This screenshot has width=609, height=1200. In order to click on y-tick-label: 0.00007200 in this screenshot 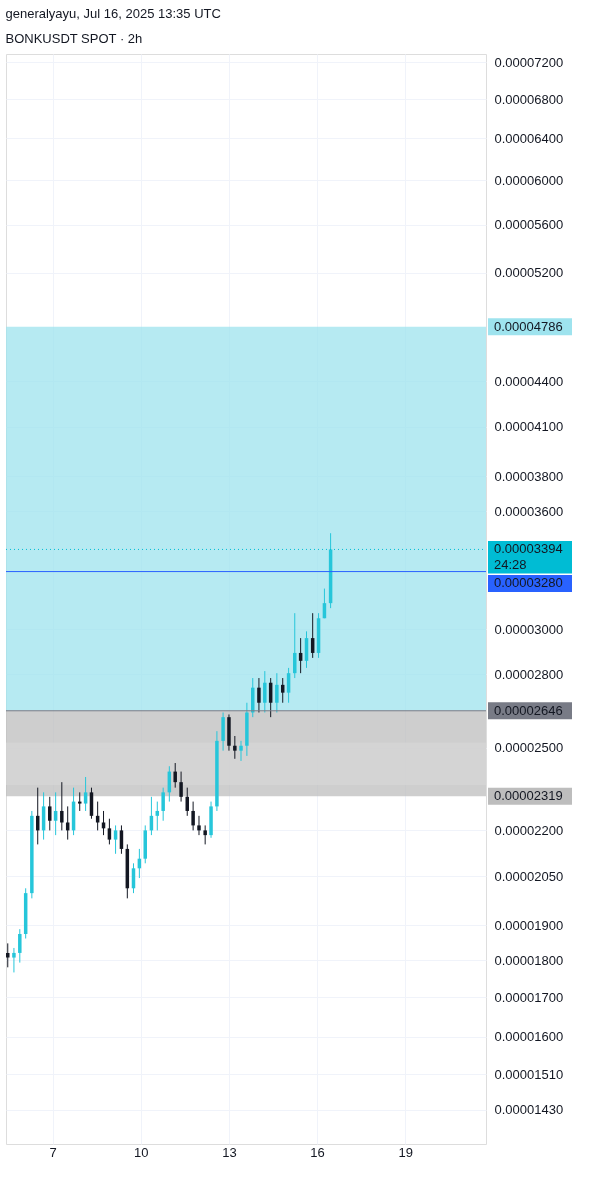, I will do `click(529, 62)`.